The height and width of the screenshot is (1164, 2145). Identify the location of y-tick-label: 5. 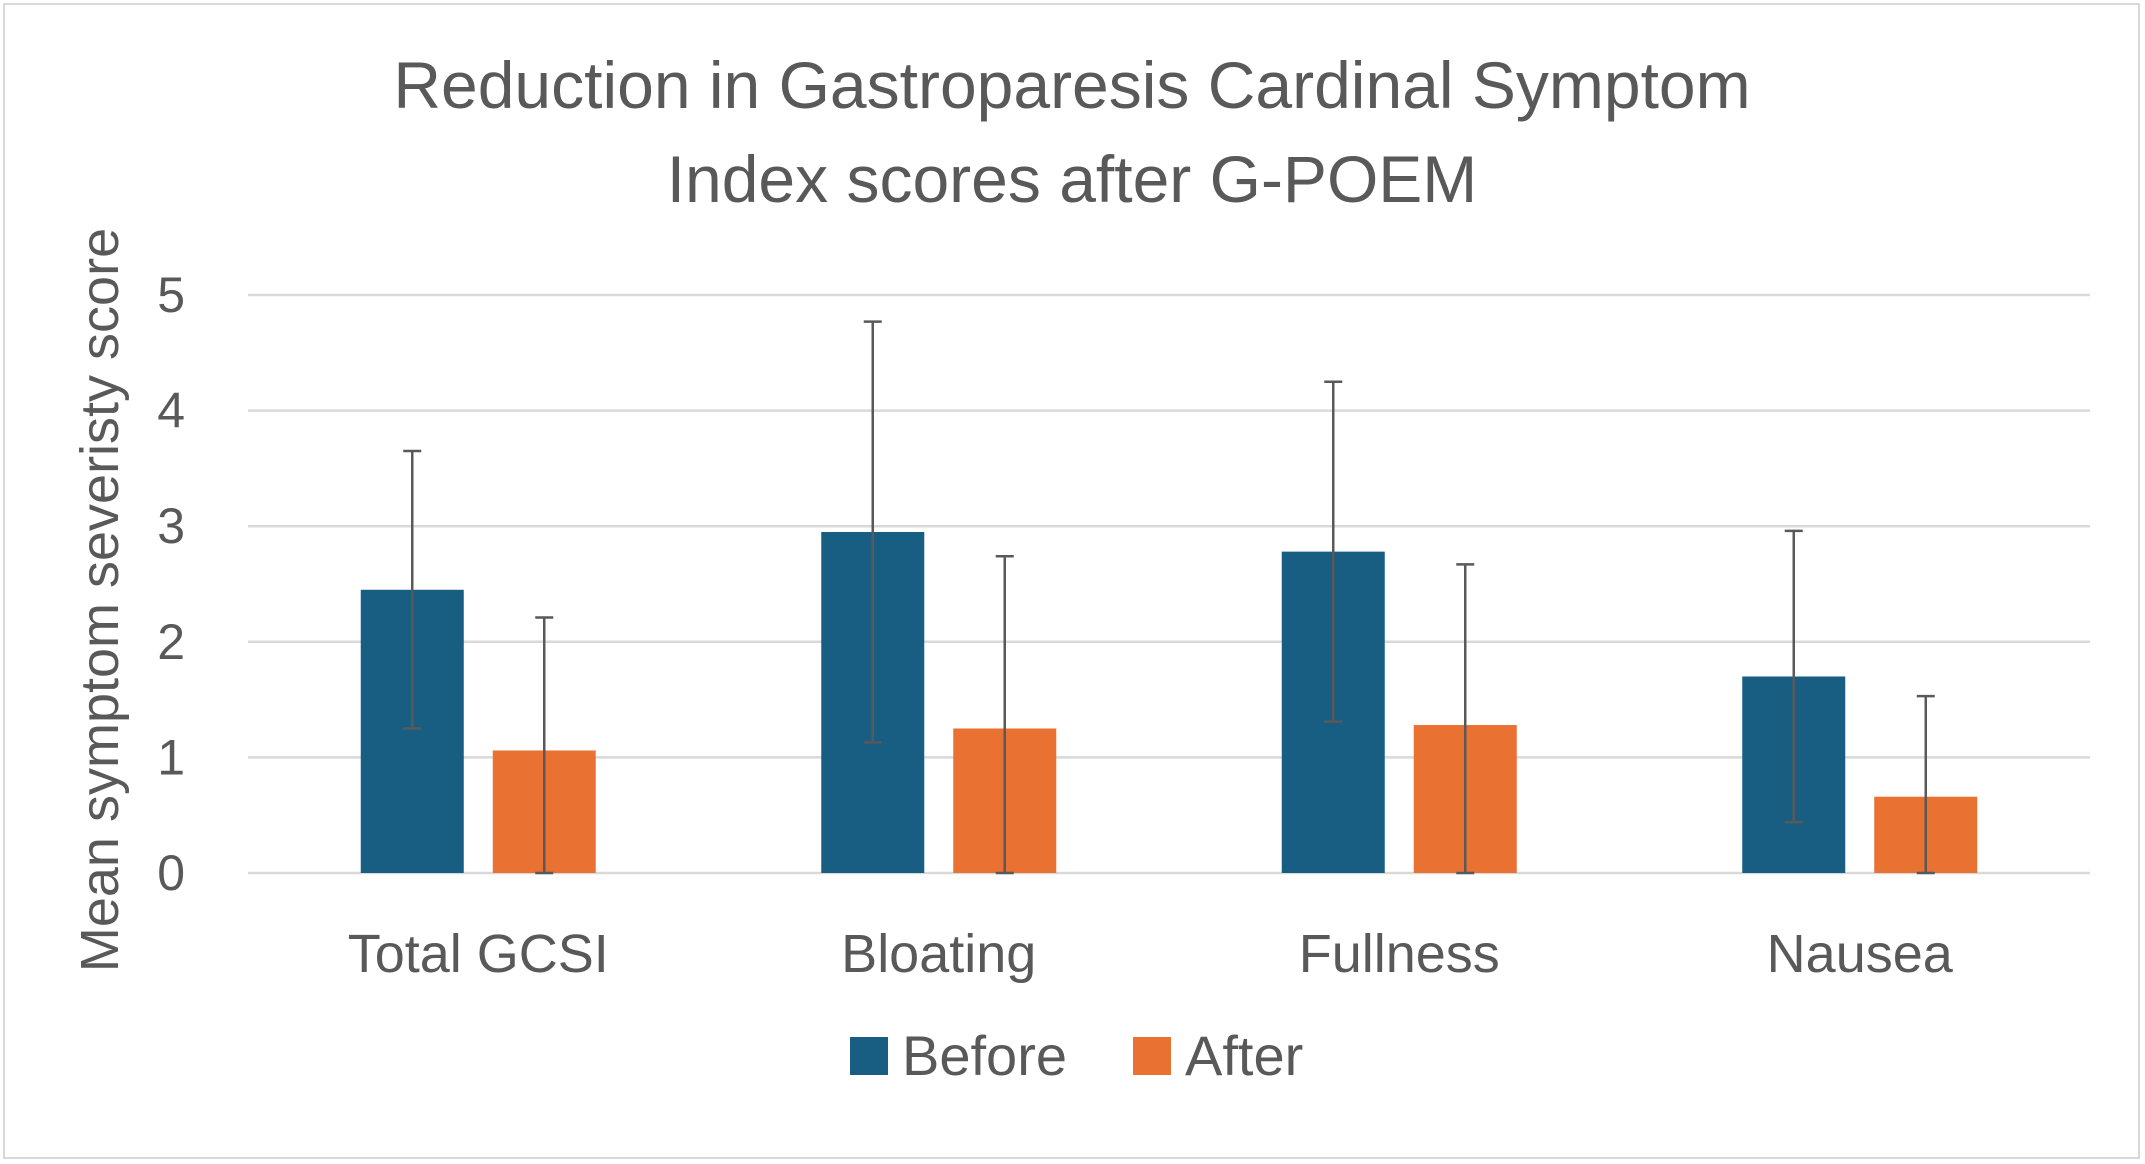
(171, 295).